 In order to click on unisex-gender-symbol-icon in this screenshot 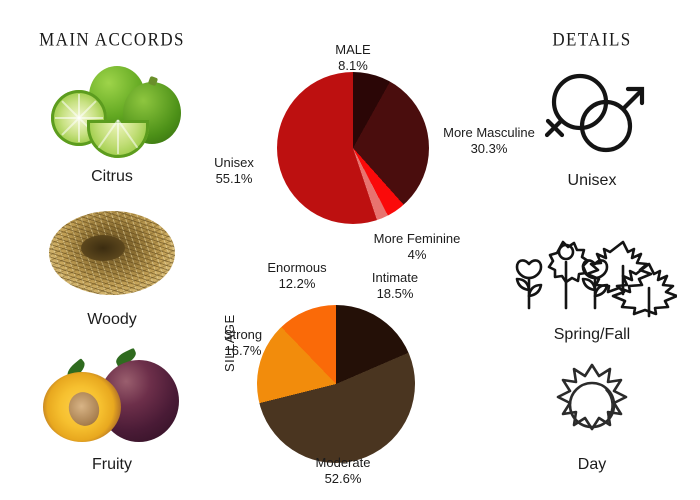, I will do `click(594, 113)`.